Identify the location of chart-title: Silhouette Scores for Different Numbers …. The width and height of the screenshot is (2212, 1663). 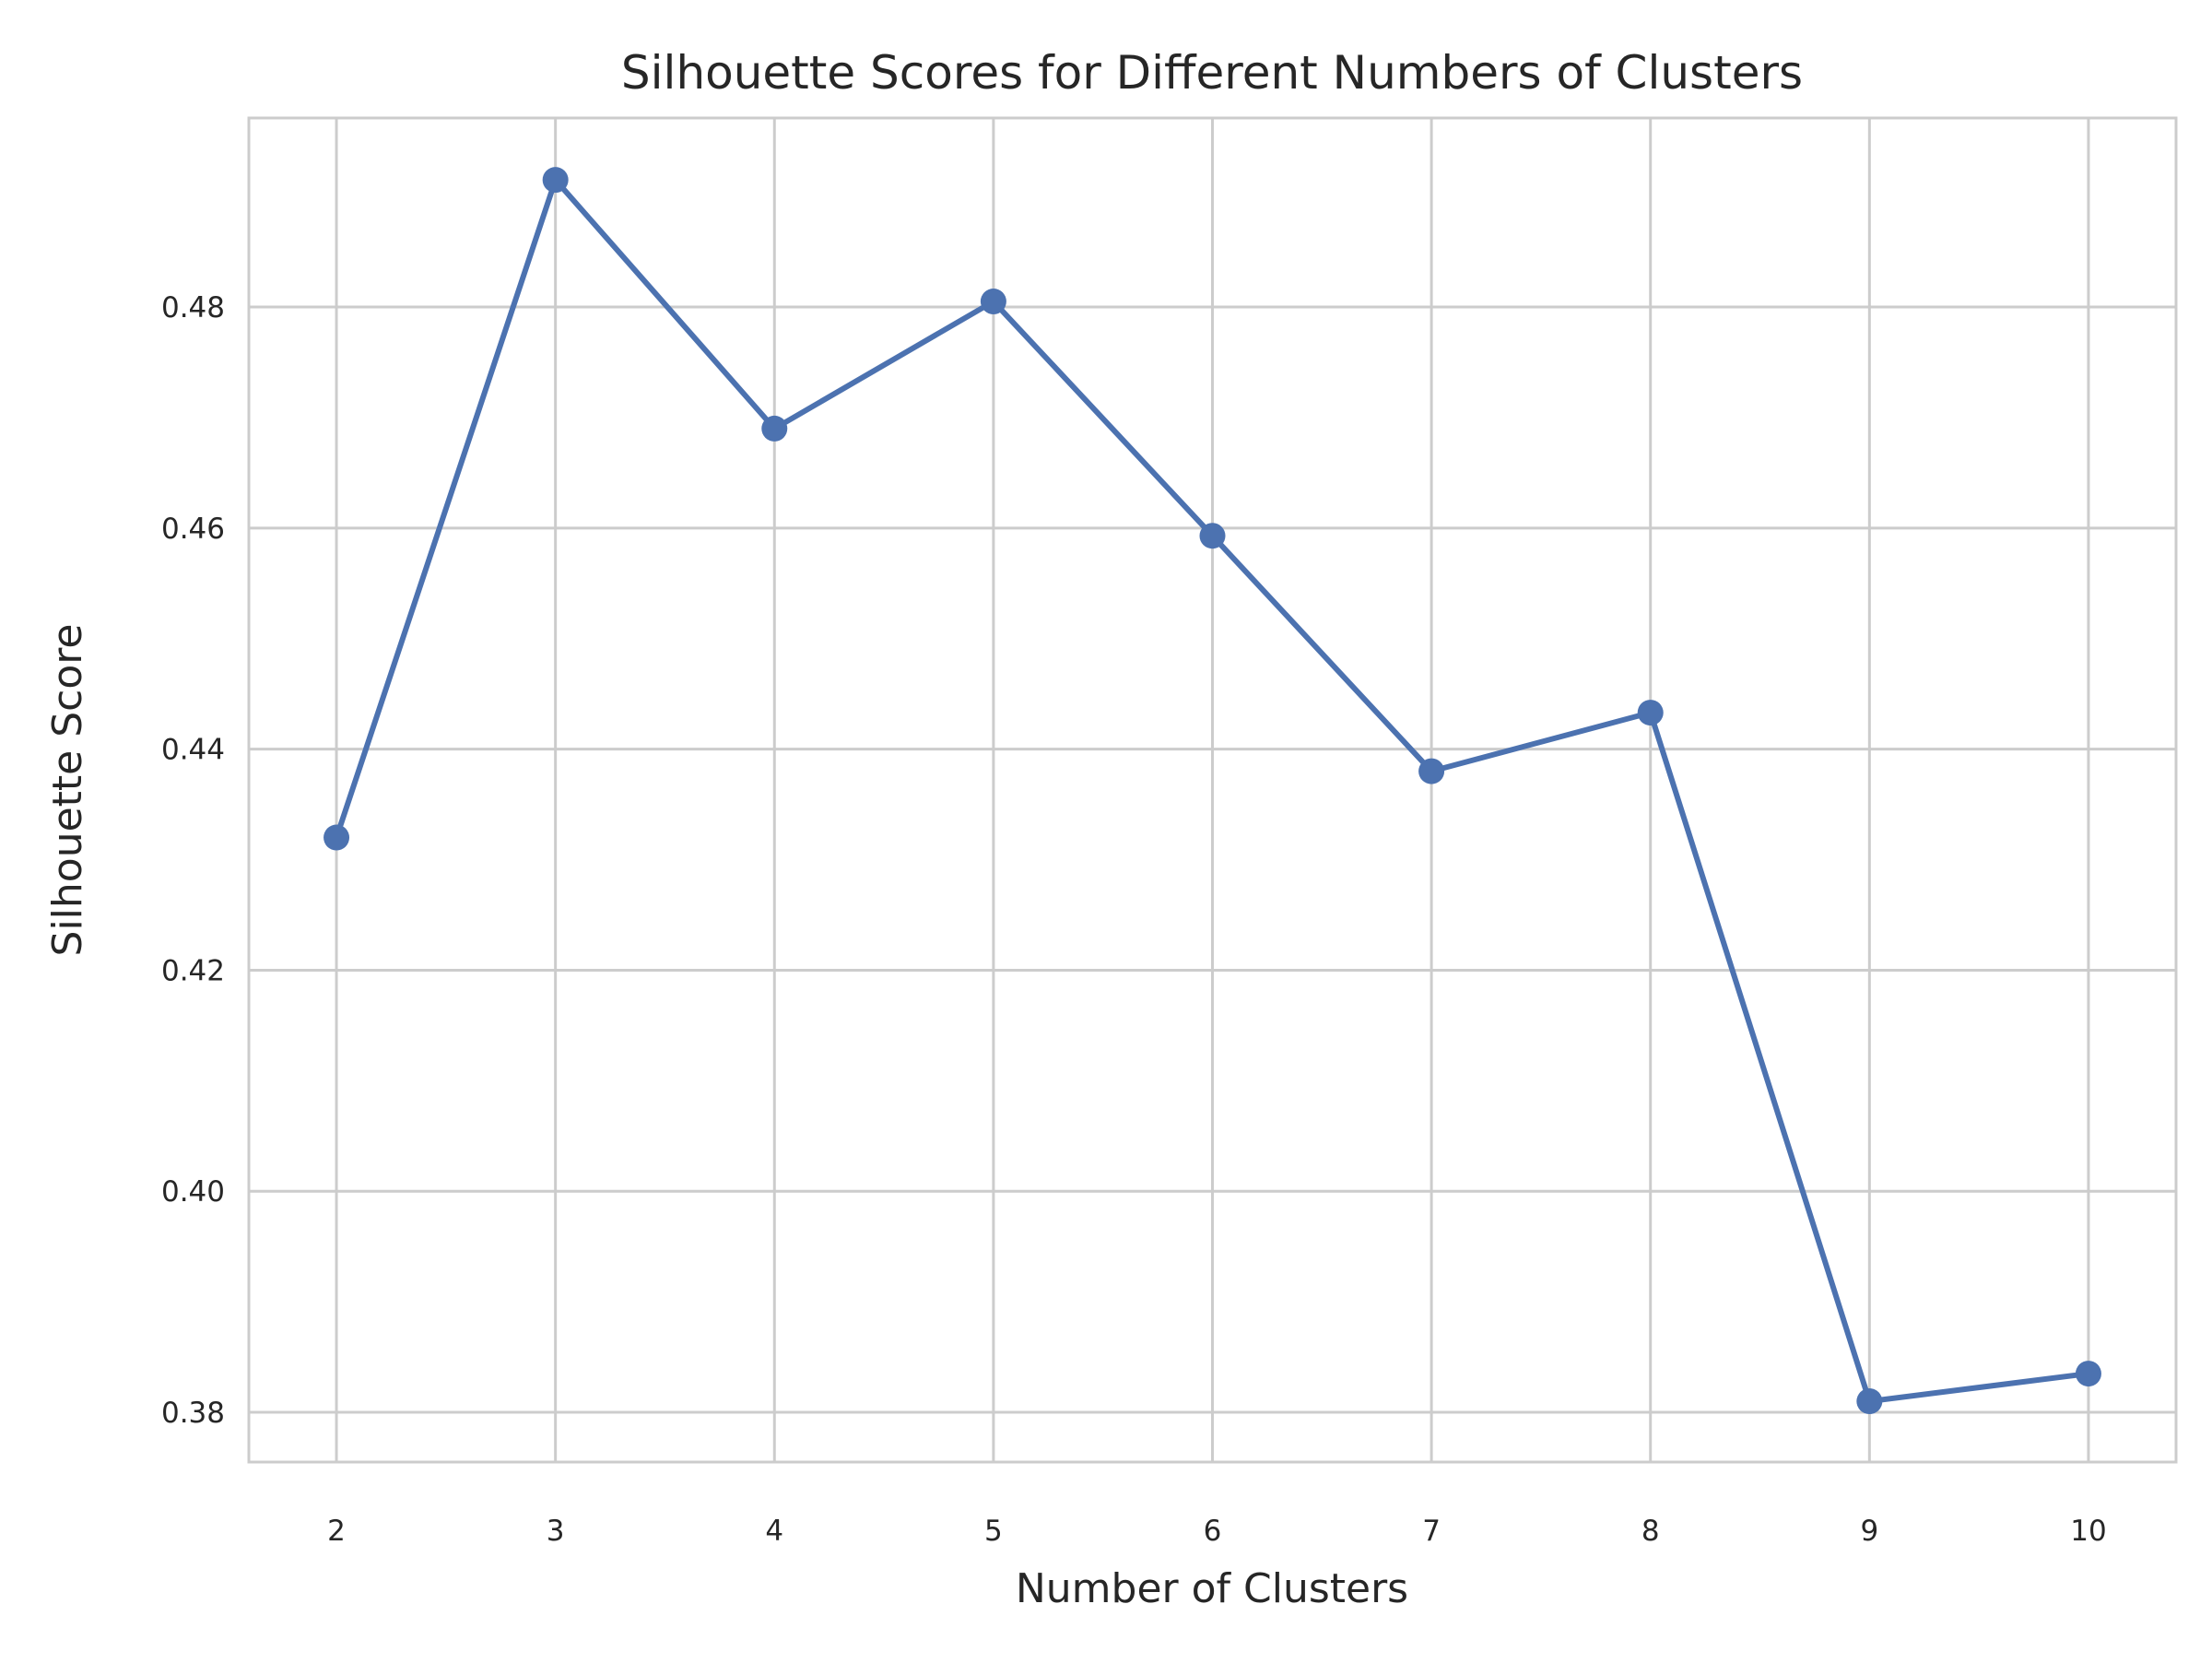
(1212, 73).